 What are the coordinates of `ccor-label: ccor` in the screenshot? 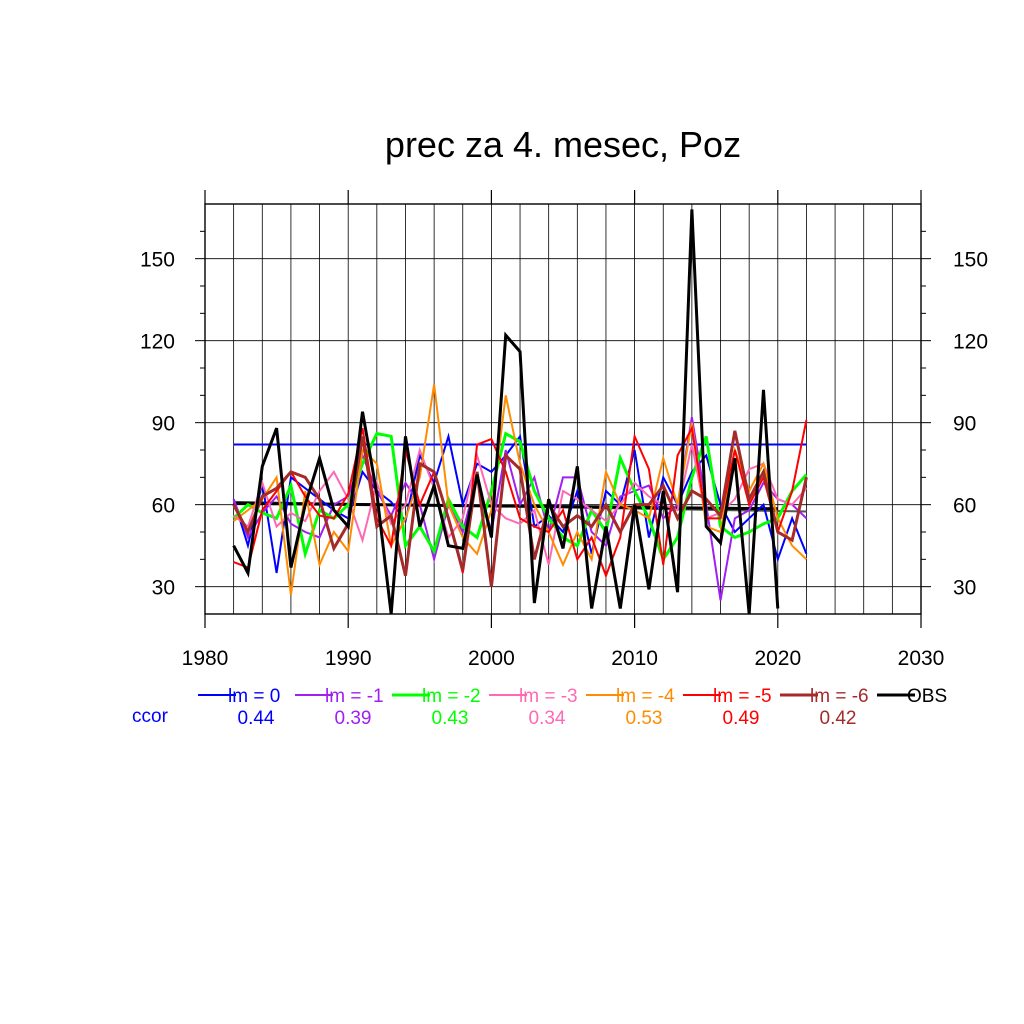 It's located at (150, 716).